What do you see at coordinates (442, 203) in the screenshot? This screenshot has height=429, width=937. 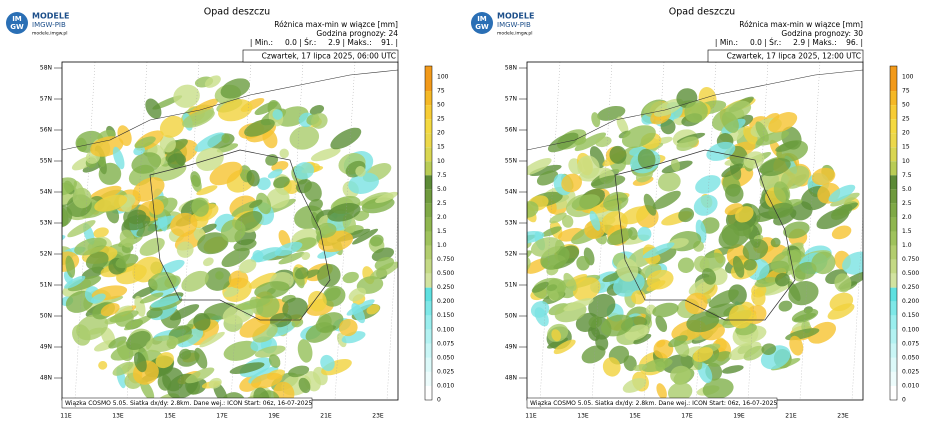 I see `colorbar-label: 2.5` at bounding box center [442, 203].